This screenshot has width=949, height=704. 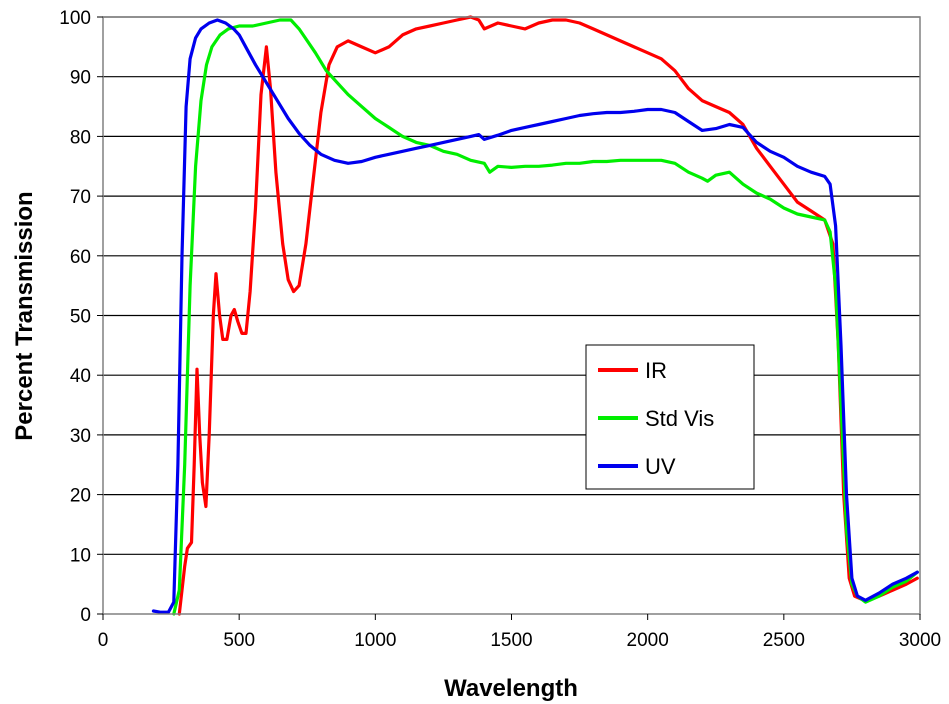 I want to click on y-tick-label: 70, so click(x=80, y=197).